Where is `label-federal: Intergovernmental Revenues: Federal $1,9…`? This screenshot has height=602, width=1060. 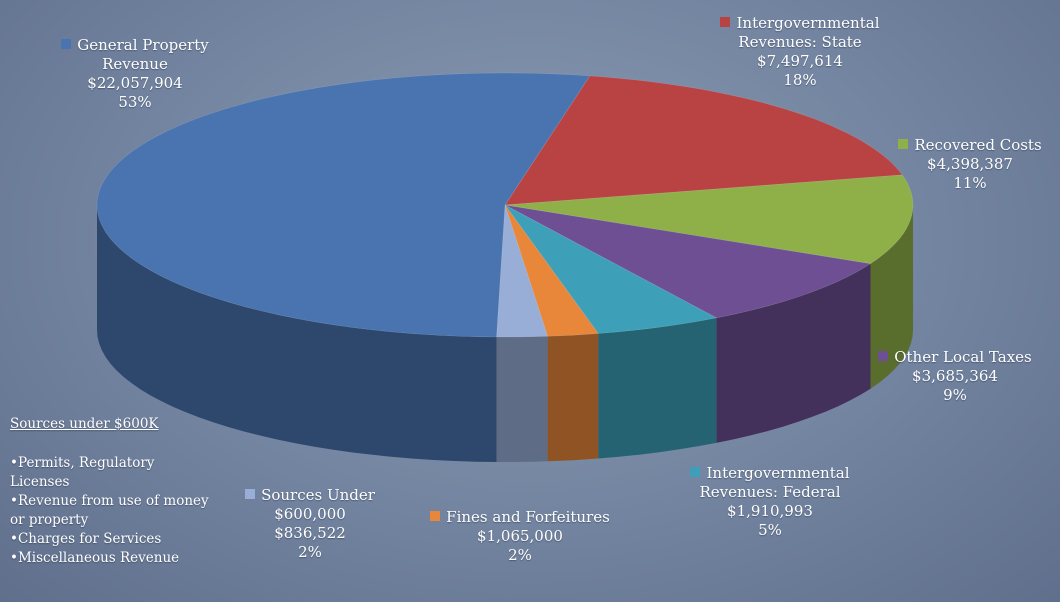 label-federal: Intergovernmental Revenues: Federal $1,9… is located at coordinates (770, 502).